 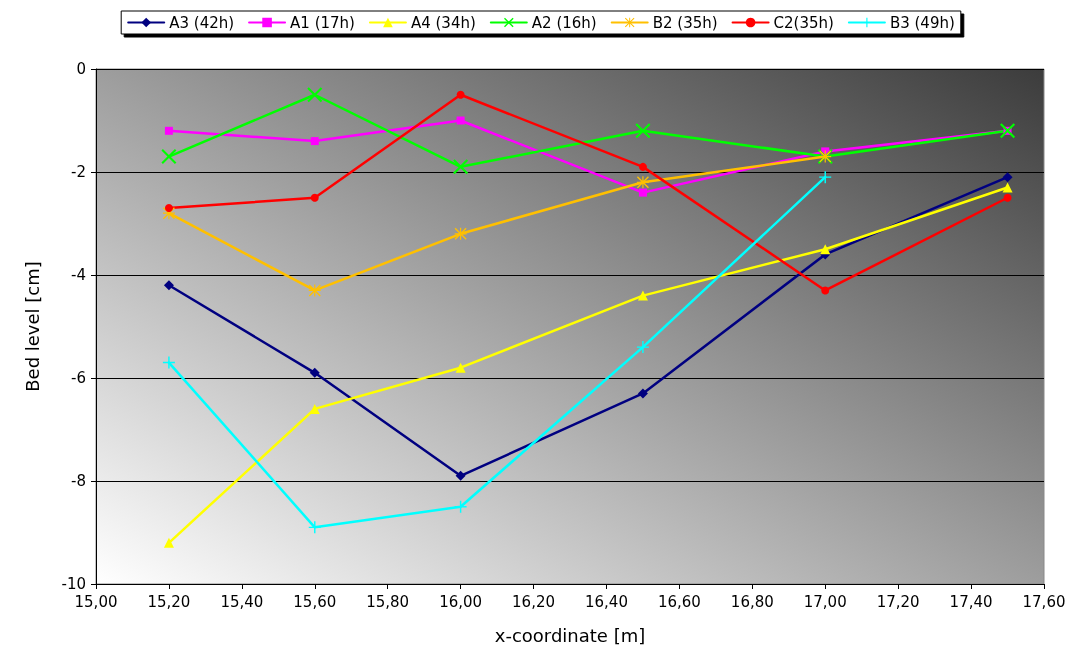 I want to click on legend-label: A2 (16h), so click(x=564, y=22).